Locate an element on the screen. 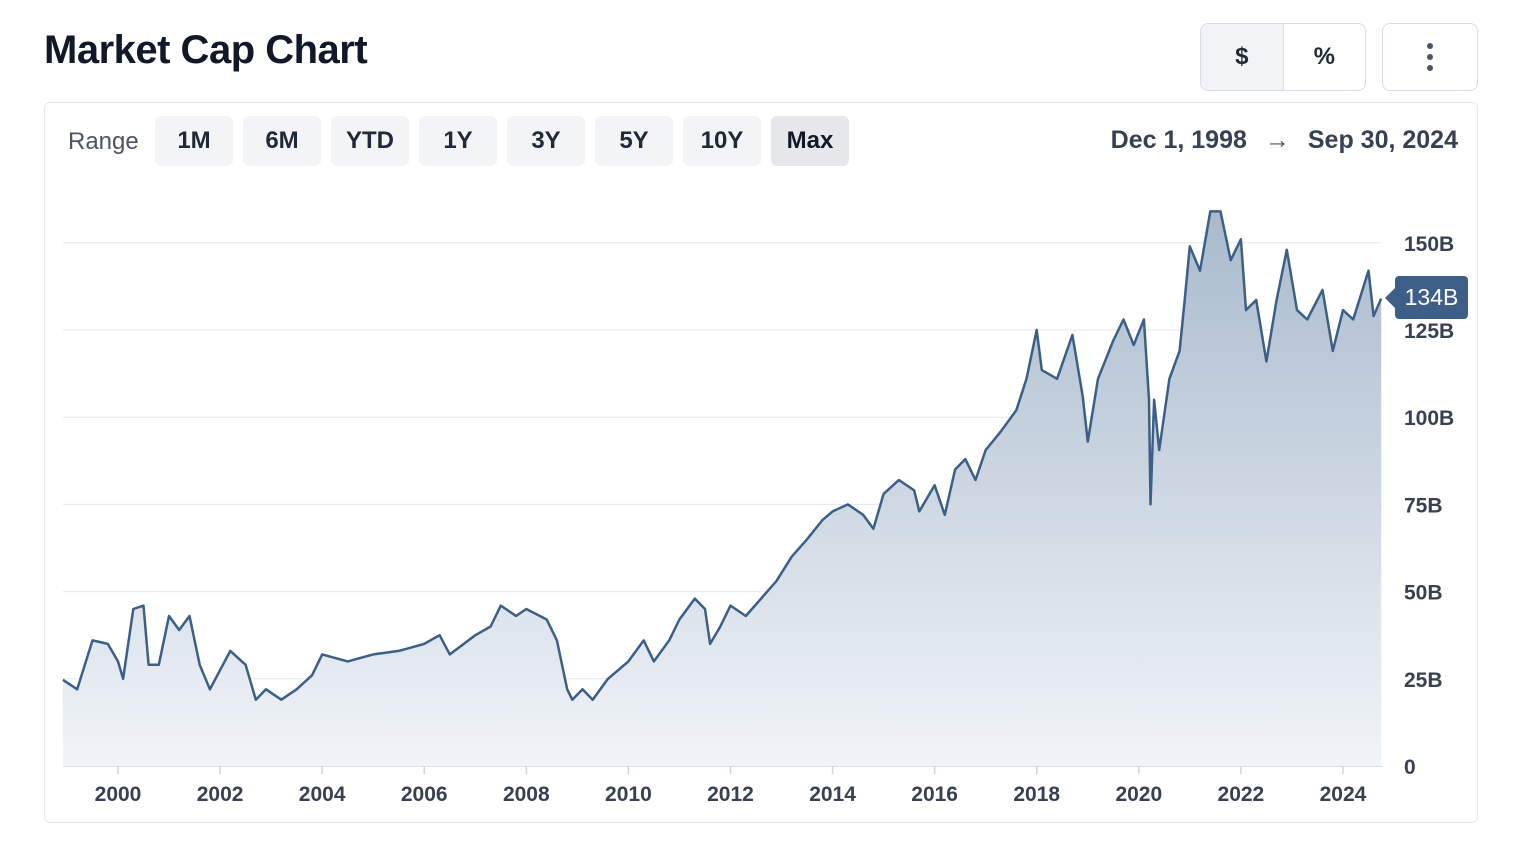  x-tick-label: 2016 is located at coordinates (934, 794).